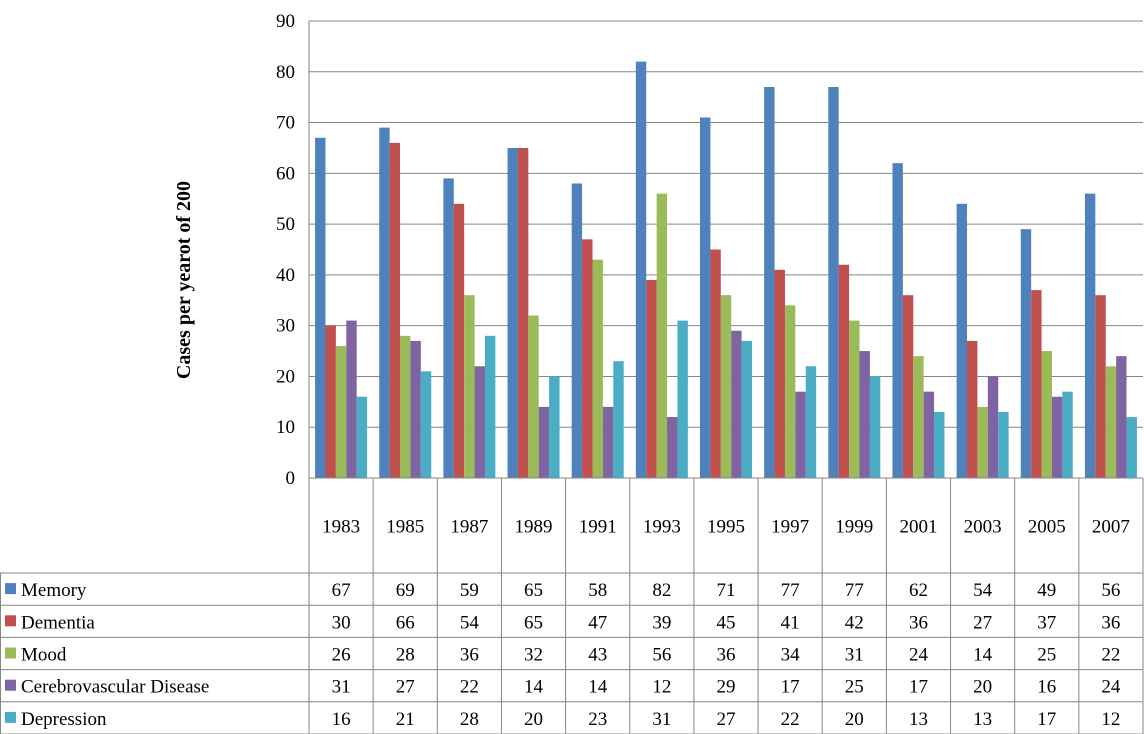 This screenshot has height=734, width=1144. What do you see at coordinates (661, 622) in the screenshot?
I see `table-cell-value: 39` at bounding box center [661, 622].